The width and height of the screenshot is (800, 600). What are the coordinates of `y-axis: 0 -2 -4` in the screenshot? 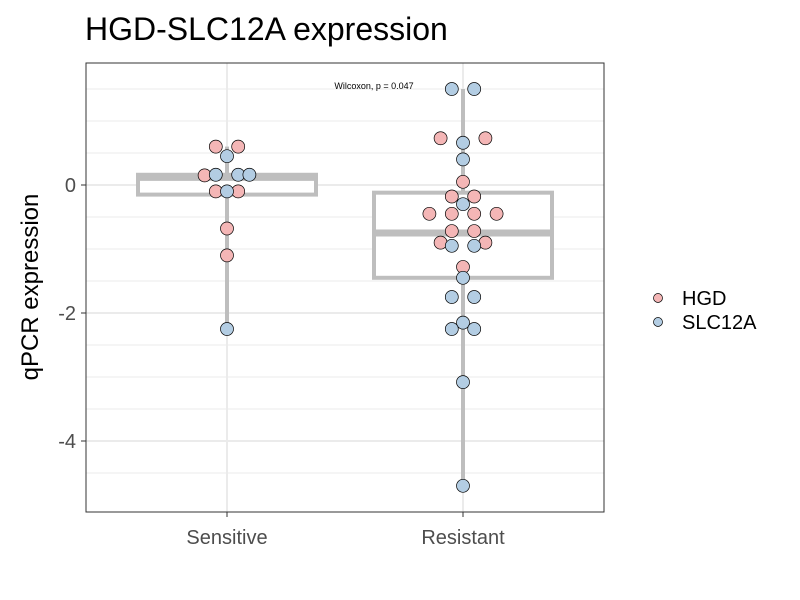 It's located at (72, 314).